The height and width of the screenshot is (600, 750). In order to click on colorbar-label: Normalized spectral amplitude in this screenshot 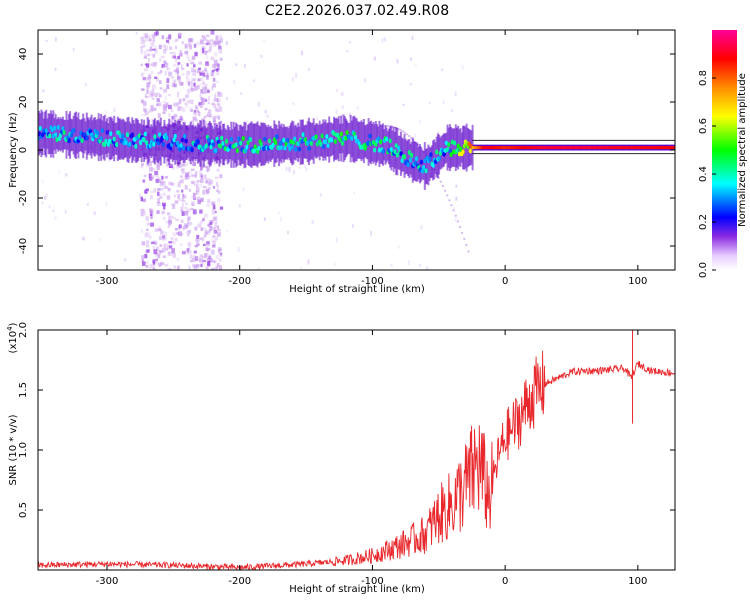, I will do `click(742, 150)`.